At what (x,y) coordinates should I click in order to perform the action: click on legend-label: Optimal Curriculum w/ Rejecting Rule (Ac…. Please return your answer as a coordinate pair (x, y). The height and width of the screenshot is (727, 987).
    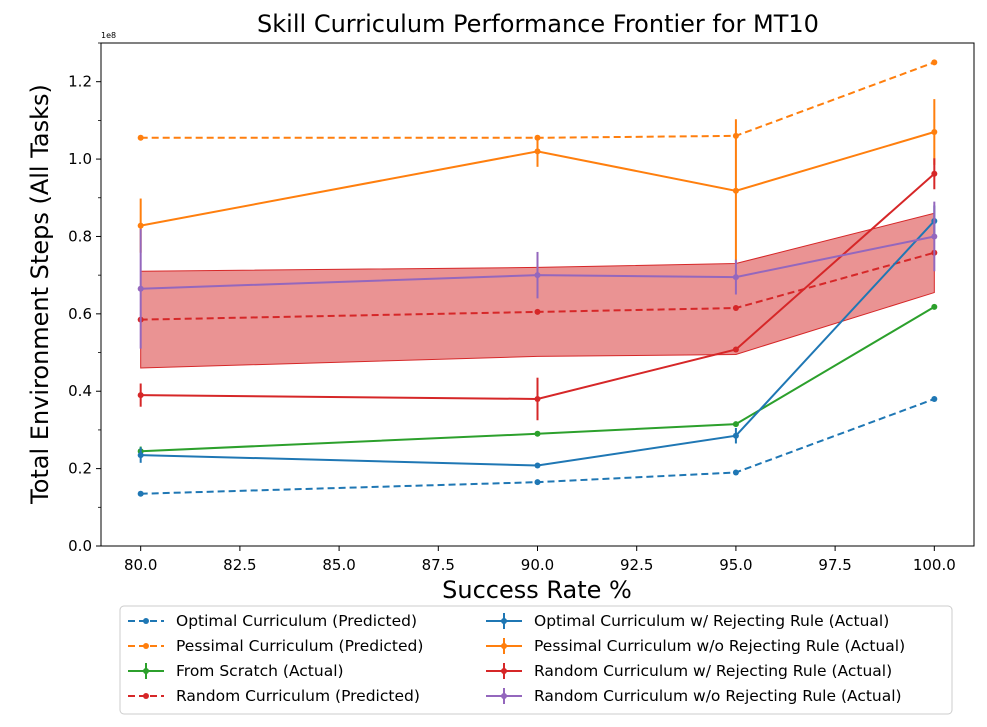
    Looking at the image, I should click on (711, 621).